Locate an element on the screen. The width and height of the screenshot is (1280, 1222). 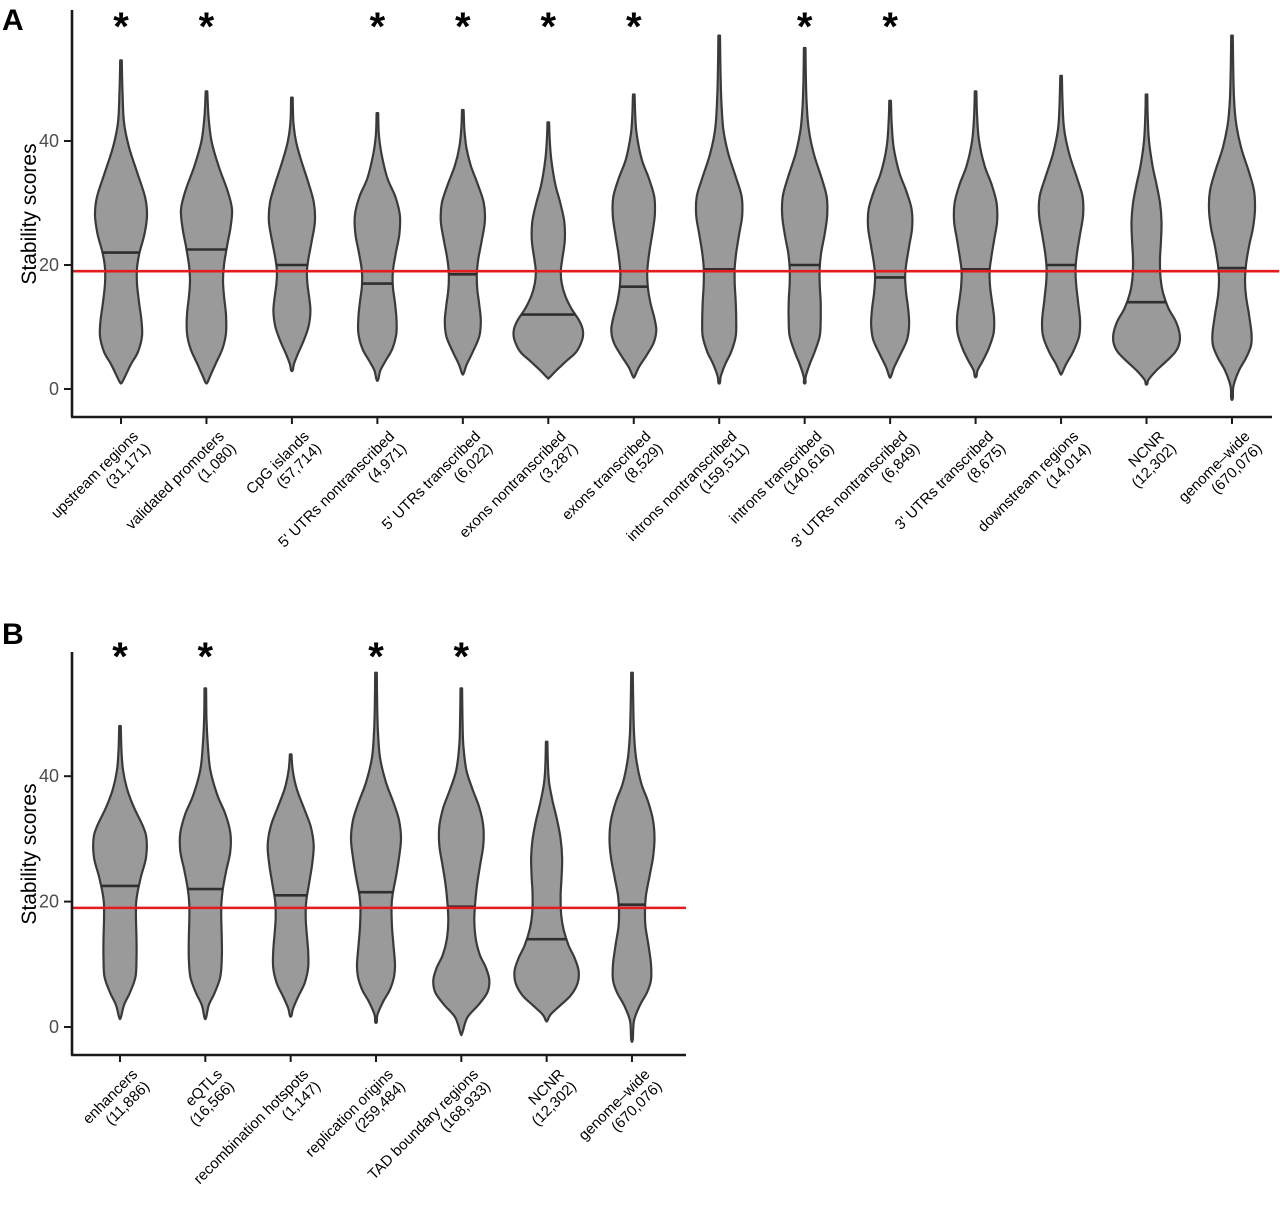
violin-a-3-utrs-nontranscribed is located at coordinates (890, 239).